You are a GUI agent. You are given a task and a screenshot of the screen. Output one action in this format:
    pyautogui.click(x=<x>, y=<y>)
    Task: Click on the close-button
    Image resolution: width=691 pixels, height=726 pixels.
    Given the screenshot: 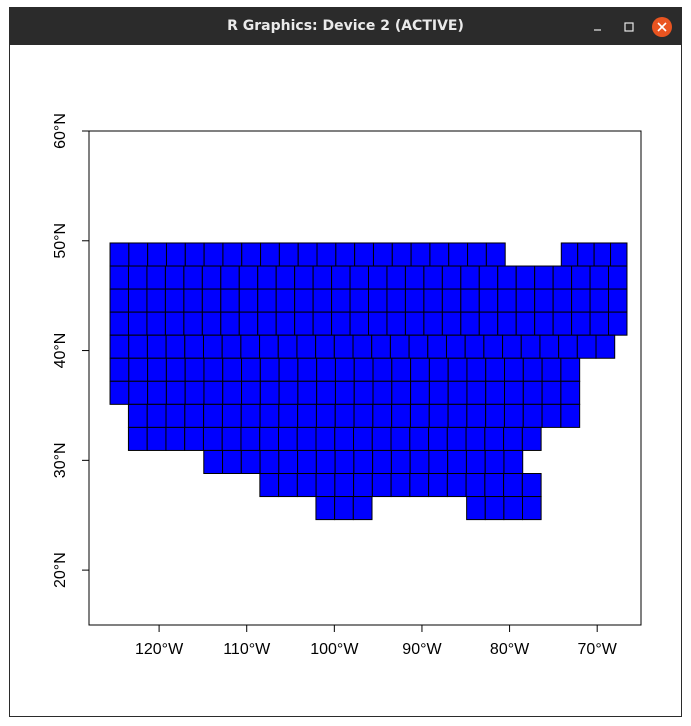 What is the action you would take?
    pyautogui.click(x=662, y=27)
    